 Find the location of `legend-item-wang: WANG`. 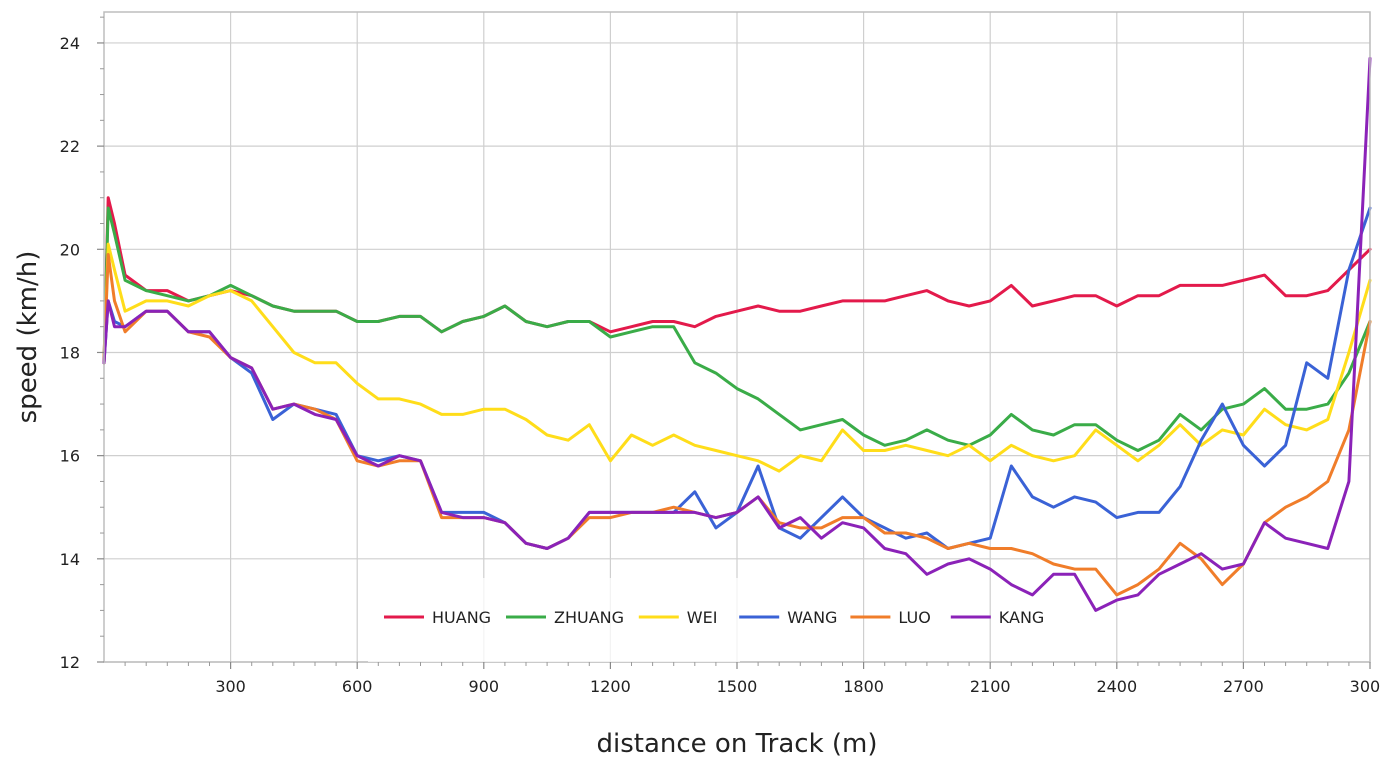

legend-item-wang: WANG is located at coordinates (788, 617).